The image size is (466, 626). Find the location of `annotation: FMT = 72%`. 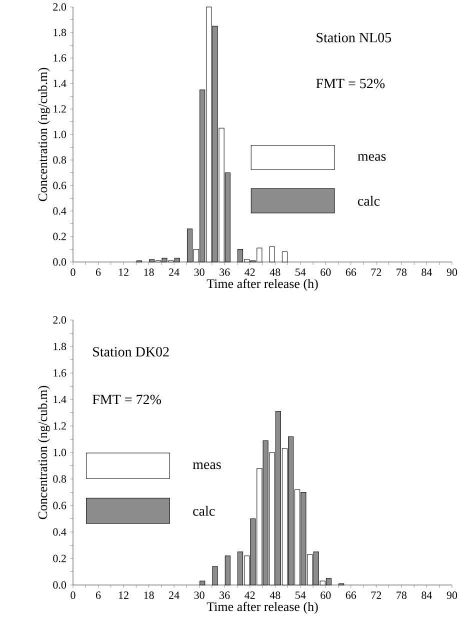

annotation: FMT = 72% is located at coordinates (127, 399).